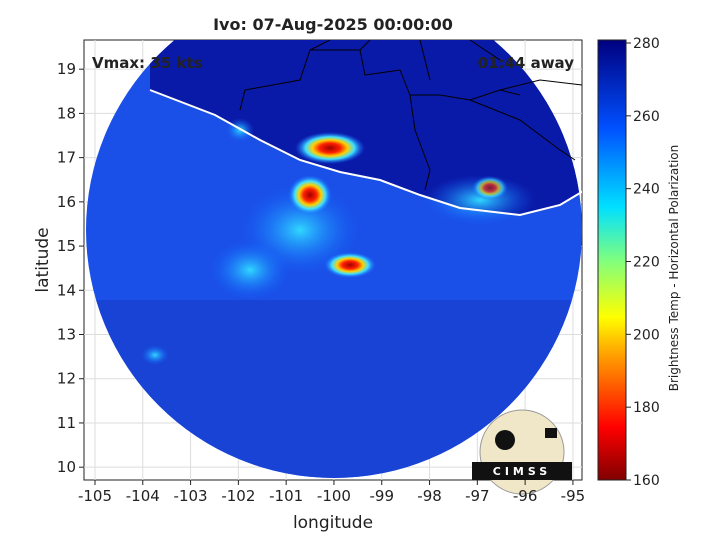 This screenshot has height=544, width=720. I want to click on logo-tower, so click(551, 433).